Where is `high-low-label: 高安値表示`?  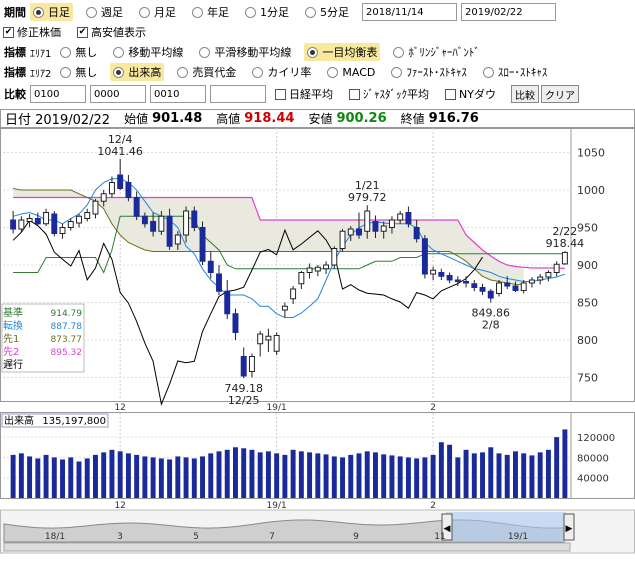 high-low-label: 高安値表示 is located at coordinates (118, 32).